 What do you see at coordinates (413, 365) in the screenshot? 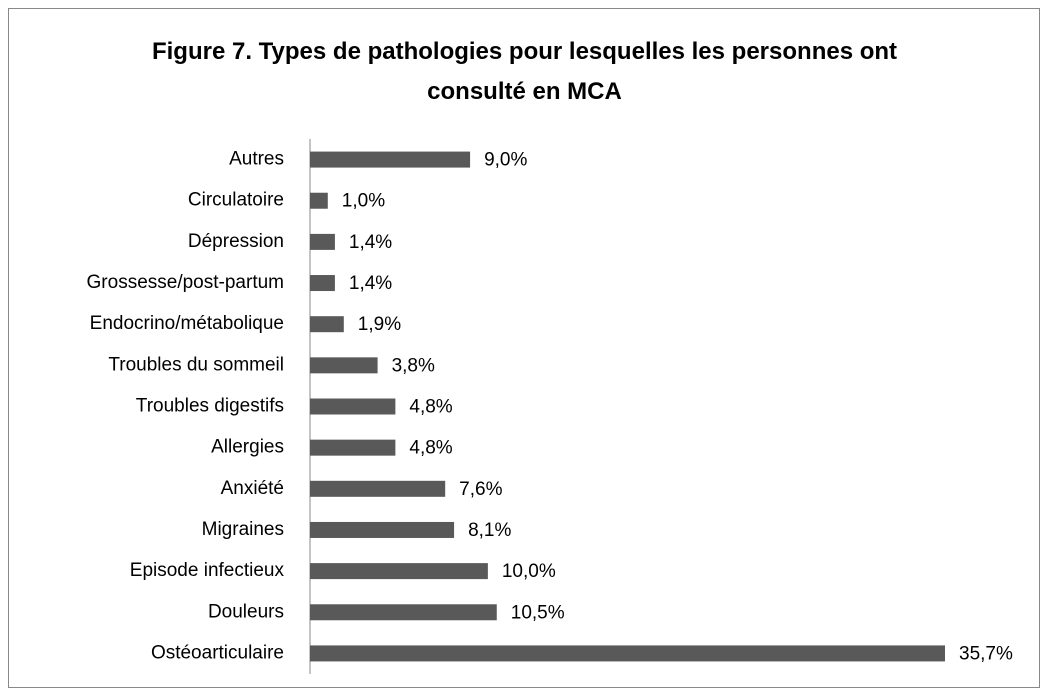
I see `data-label: 3,8%` at bounding box center [413, 365].